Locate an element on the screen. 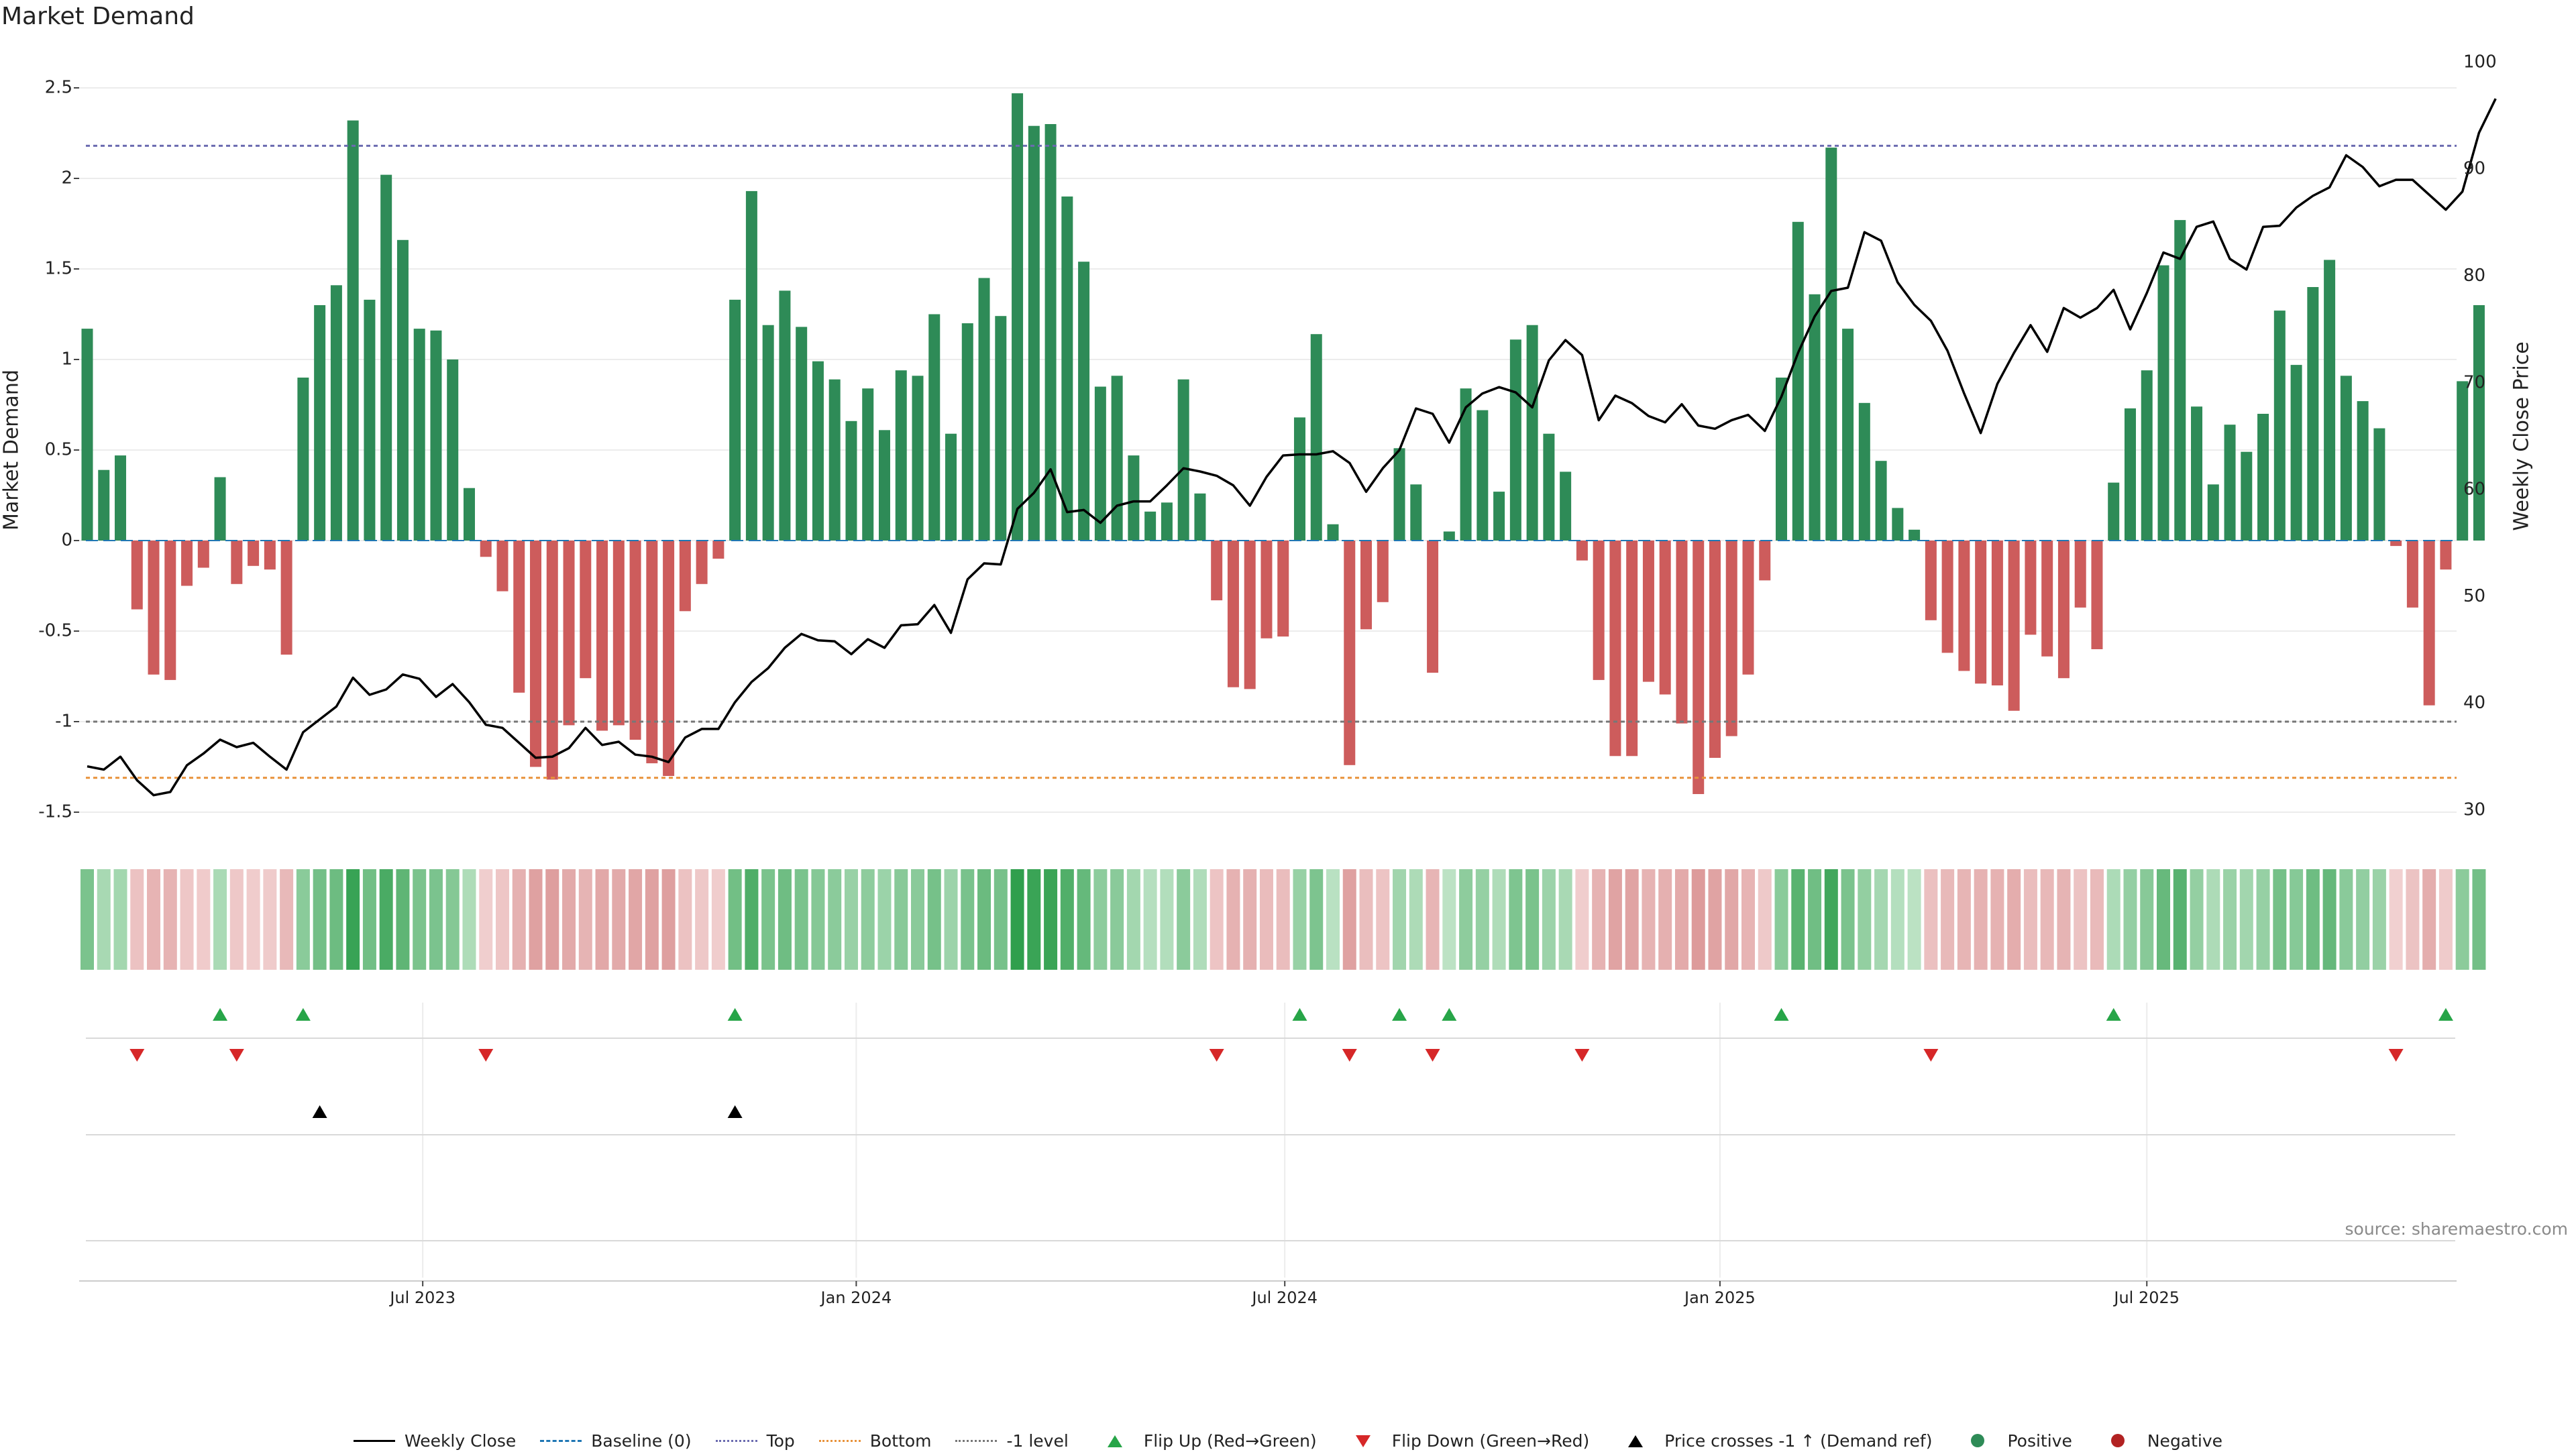  y-axis-label: Market Demand is located at coordinates (11, 450).